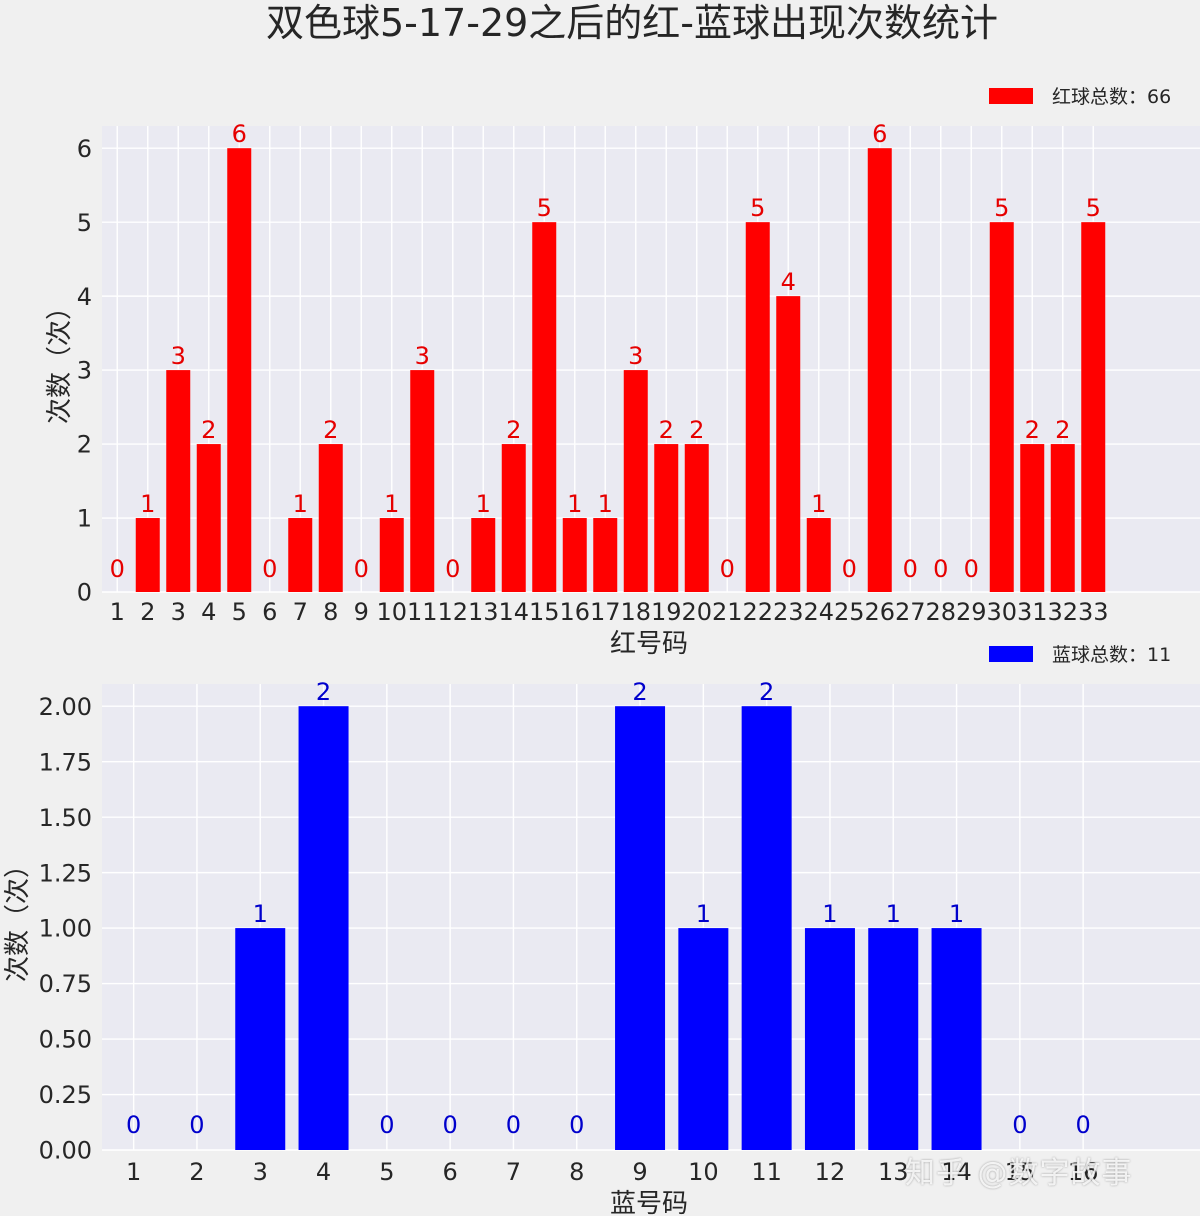 The image size is (1200, 1216). I want to click on red-x-tick-label: 9, so click(361, 612).